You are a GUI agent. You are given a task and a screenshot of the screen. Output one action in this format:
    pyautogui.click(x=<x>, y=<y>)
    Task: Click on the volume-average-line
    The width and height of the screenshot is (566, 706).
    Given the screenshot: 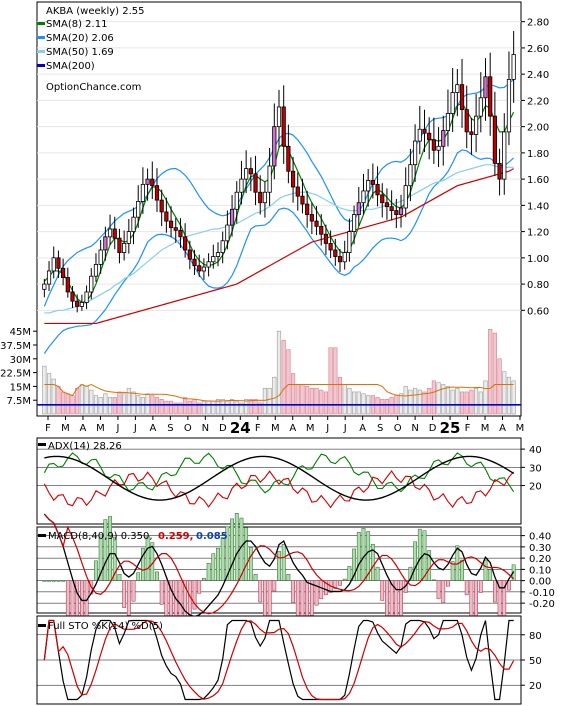 What is the action you would take?
    pyautogui.click(x=279, y=392)
    